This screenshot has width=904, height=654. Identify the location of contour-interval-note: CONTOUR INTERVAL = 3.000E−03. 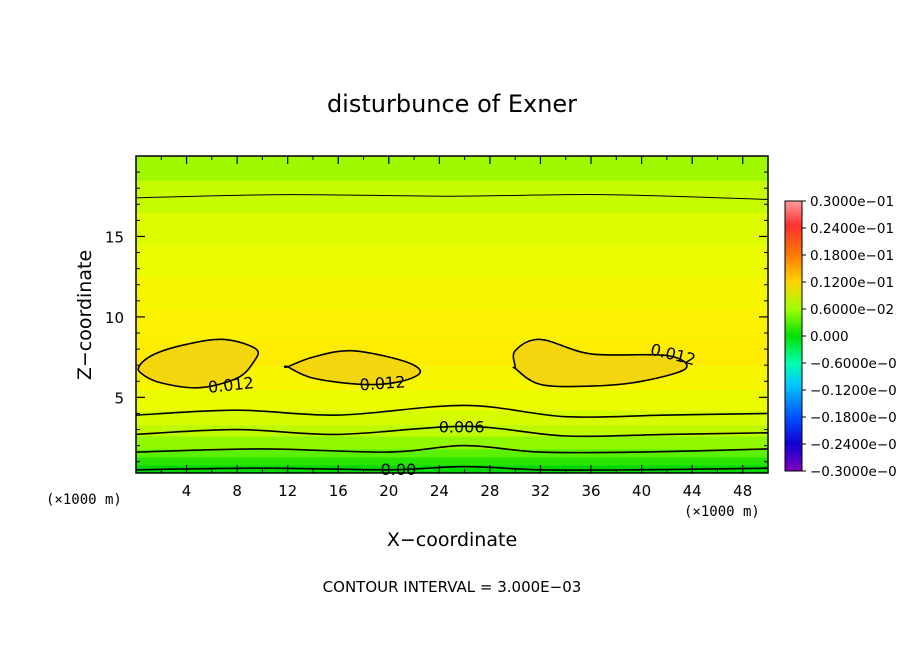
(452, 587).